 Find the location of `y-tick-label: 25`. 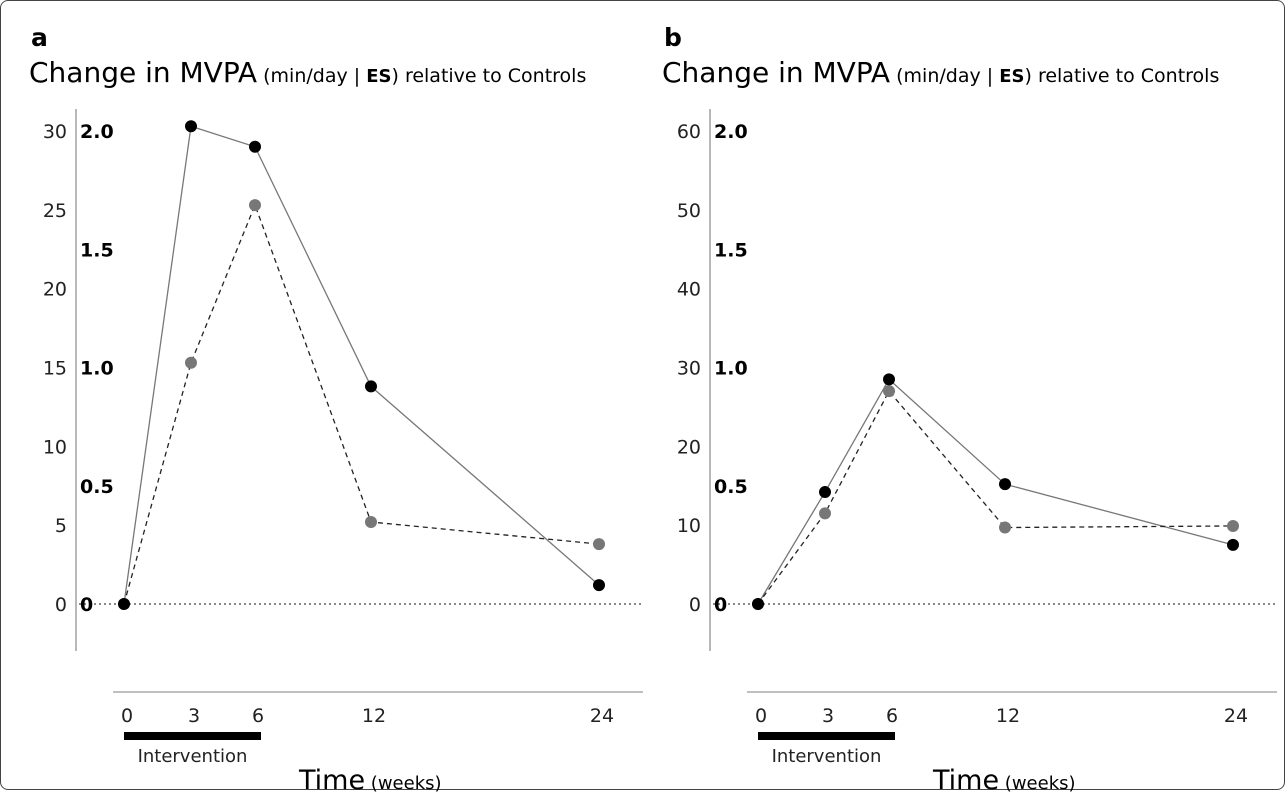

y-tick-label: 25 is located at coordinates (55, 211).